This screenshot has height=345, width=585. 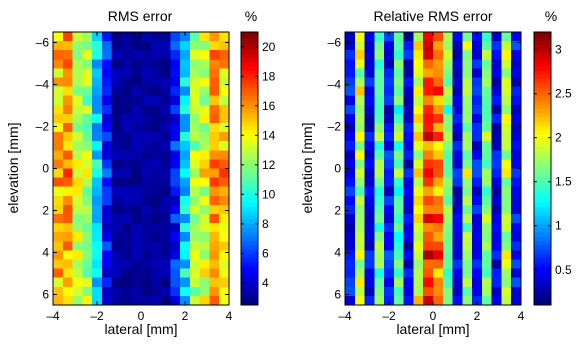 I want to click on x-tick-label: –2, so click(x=389, y=316).